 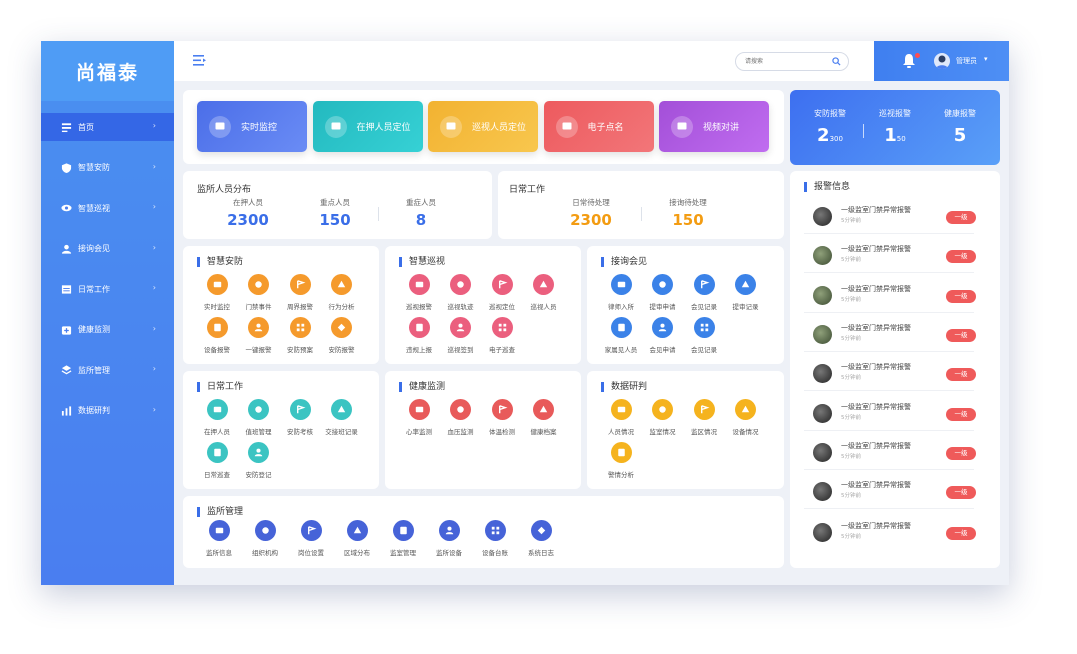 What do you see at coordinates (200, 60) in the screenshot?
I see `menu-toggle-icon` at bounding box center [200, 60].